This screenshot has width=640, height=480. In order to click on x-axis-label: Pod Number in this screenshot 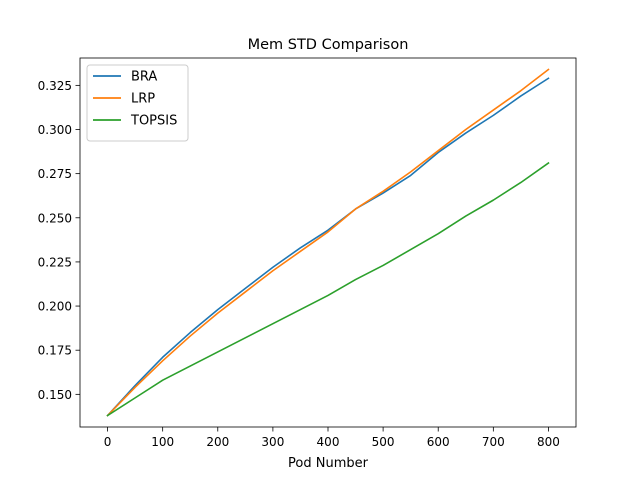, I will do `click(328, 463)`.